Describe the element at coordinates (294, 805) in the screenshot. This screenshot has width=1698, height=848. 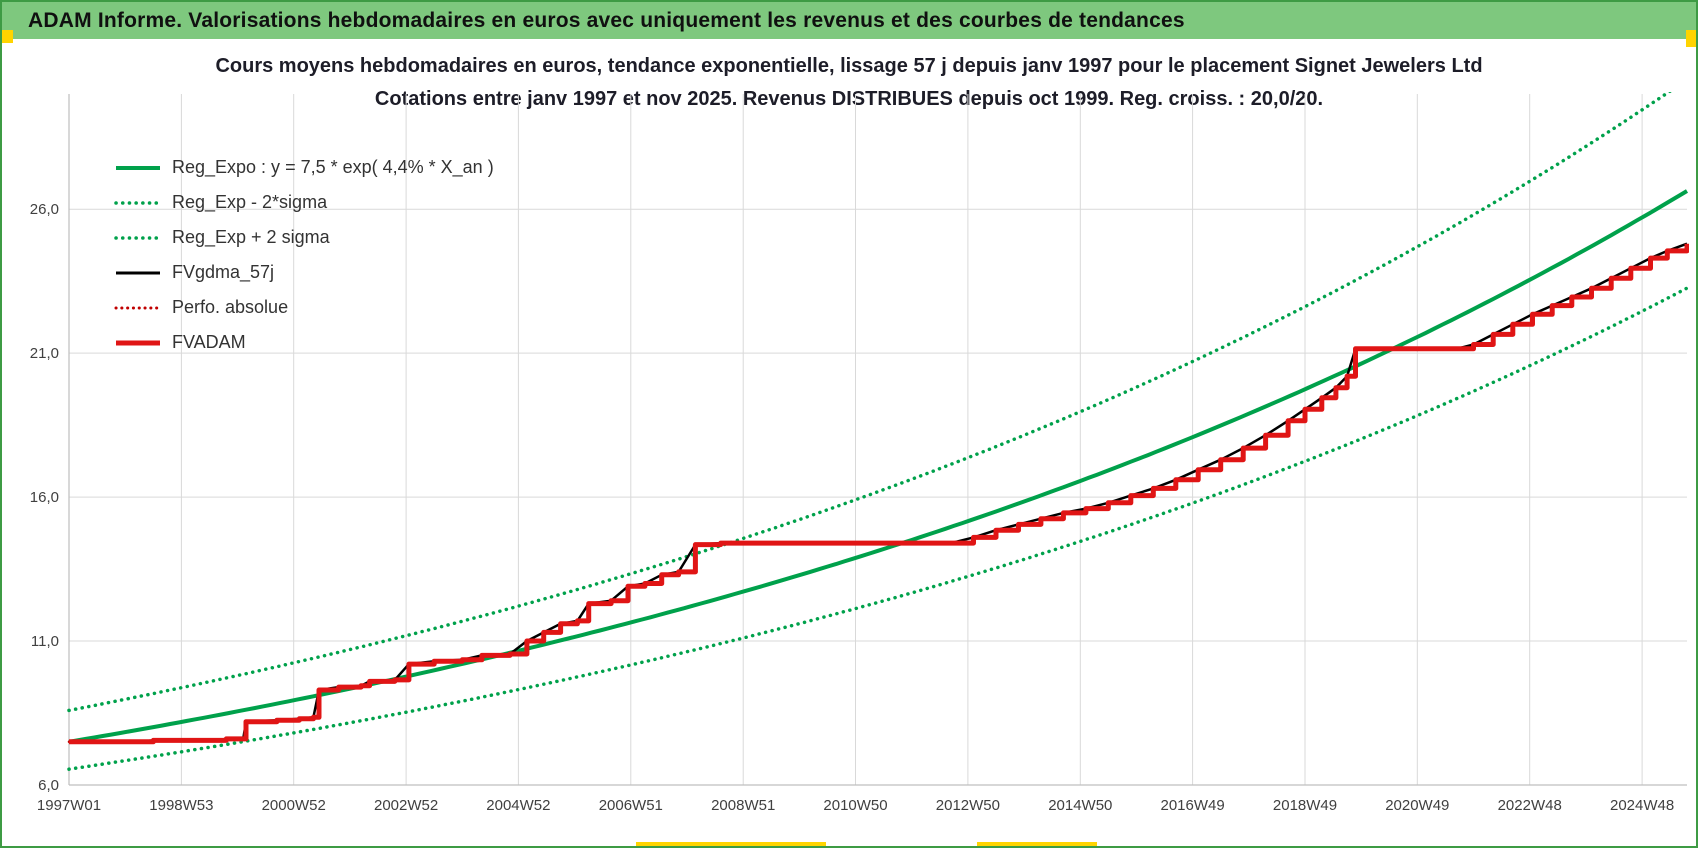
I see `x-tick-label: 2000W52` at that location.